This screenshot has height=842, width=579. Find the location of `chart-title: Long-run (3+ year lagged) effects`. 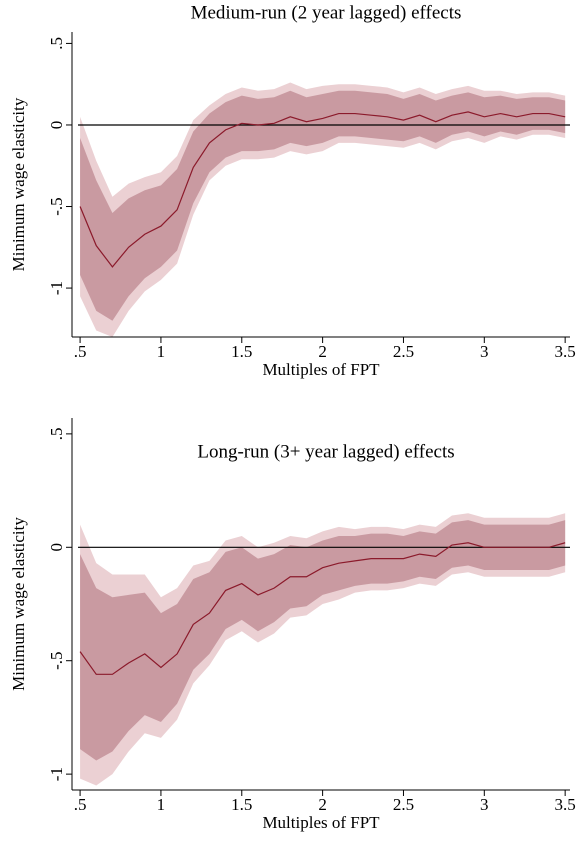

chart-title: Long-run (3+ year lagged) effects is located at coordinates (325, 451).